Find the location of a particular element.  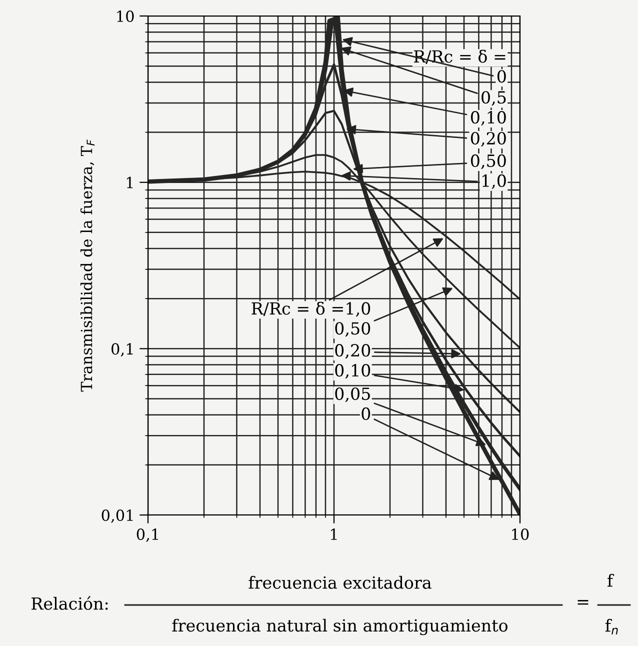

y-tick-label: 10 is located at coordinates (125, 16).